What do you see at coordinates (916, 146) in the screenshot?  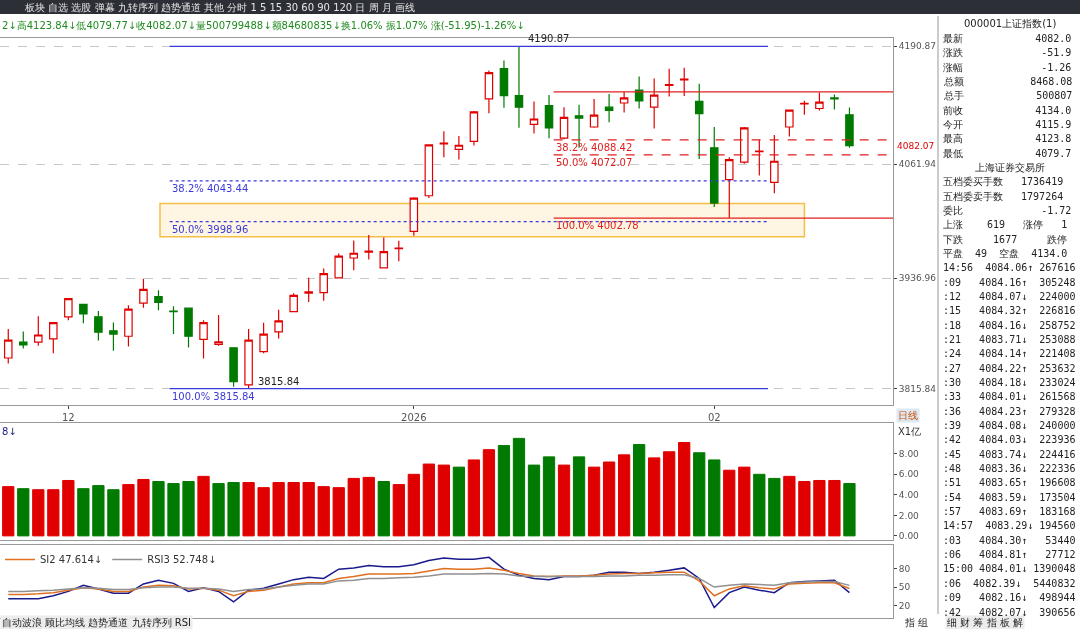 I see `text: 4082.07` at bounding box center [916, 146].